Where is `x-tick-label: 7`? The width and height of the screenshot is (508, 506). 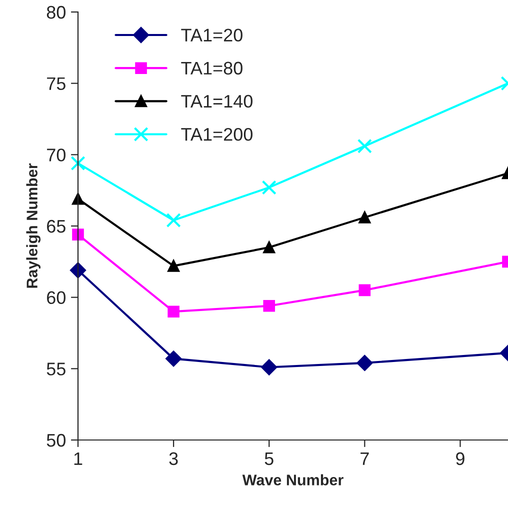
x-tick-label: 7 is located at coordinates (364, 458).